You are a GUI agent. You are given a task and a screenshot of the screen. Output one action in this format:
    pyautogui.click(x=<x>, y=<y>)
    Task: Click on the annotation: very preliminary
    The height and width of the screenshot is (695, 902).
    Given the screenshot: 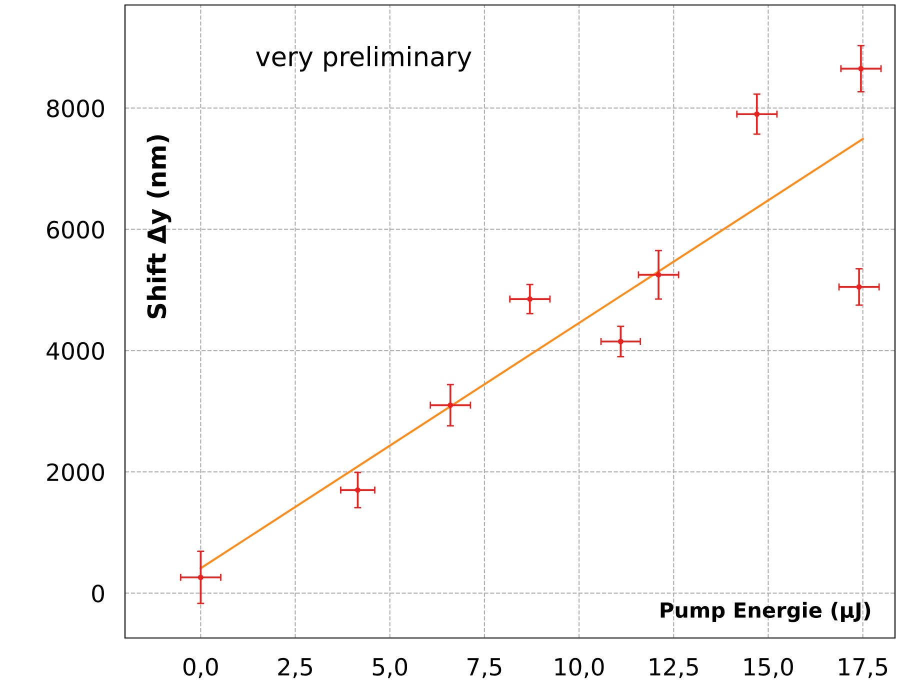 What is the action you would take?
    pyautogui.click(x=364, y=59)
    